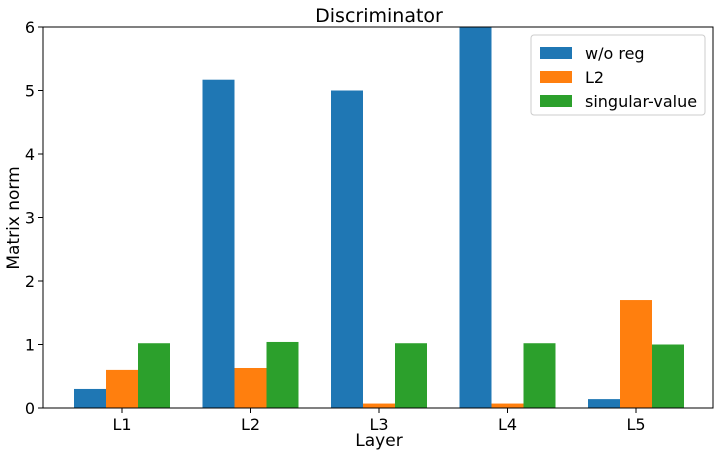  Describe the element at coordinates (154, 375) in the screenshot. I see `bar-singular-value-l1` at that location.